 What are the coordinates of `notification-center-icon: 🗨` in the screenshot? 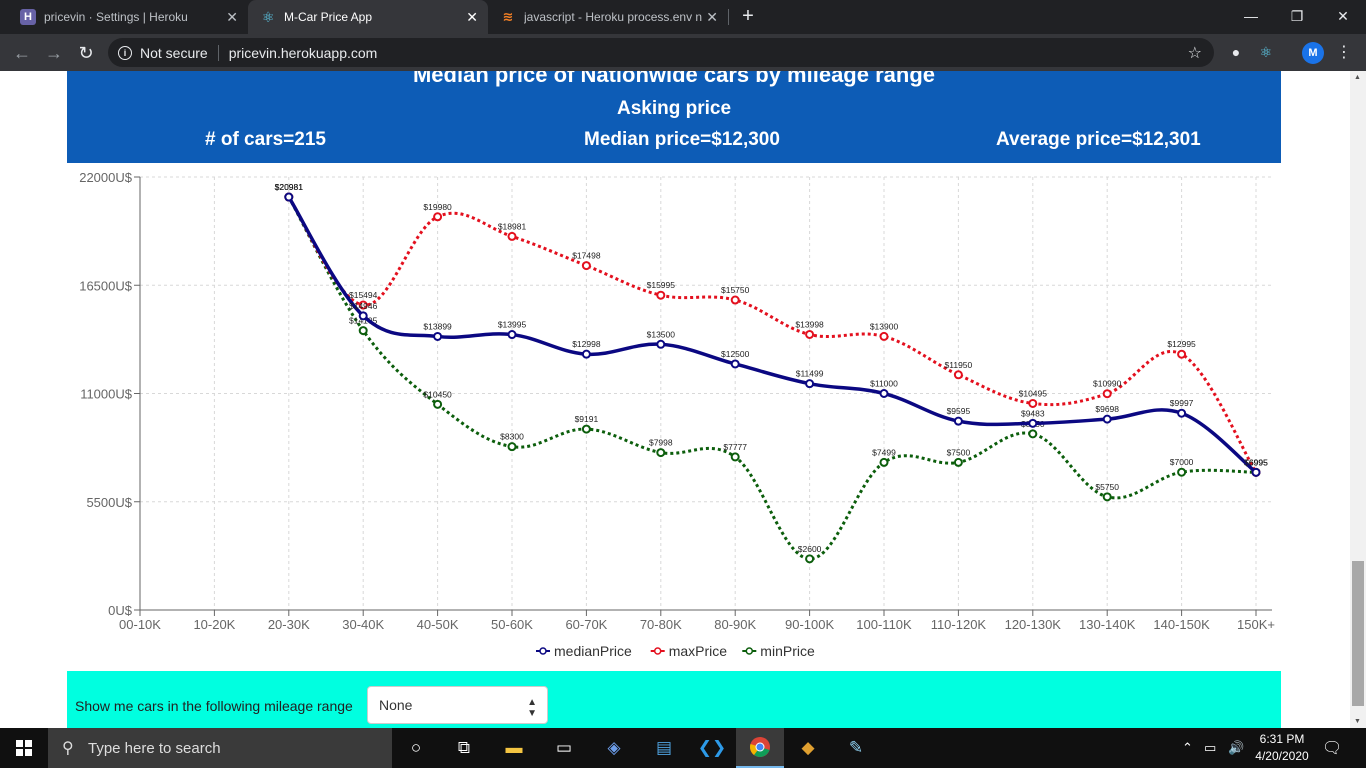 It's located at (1332, 748).